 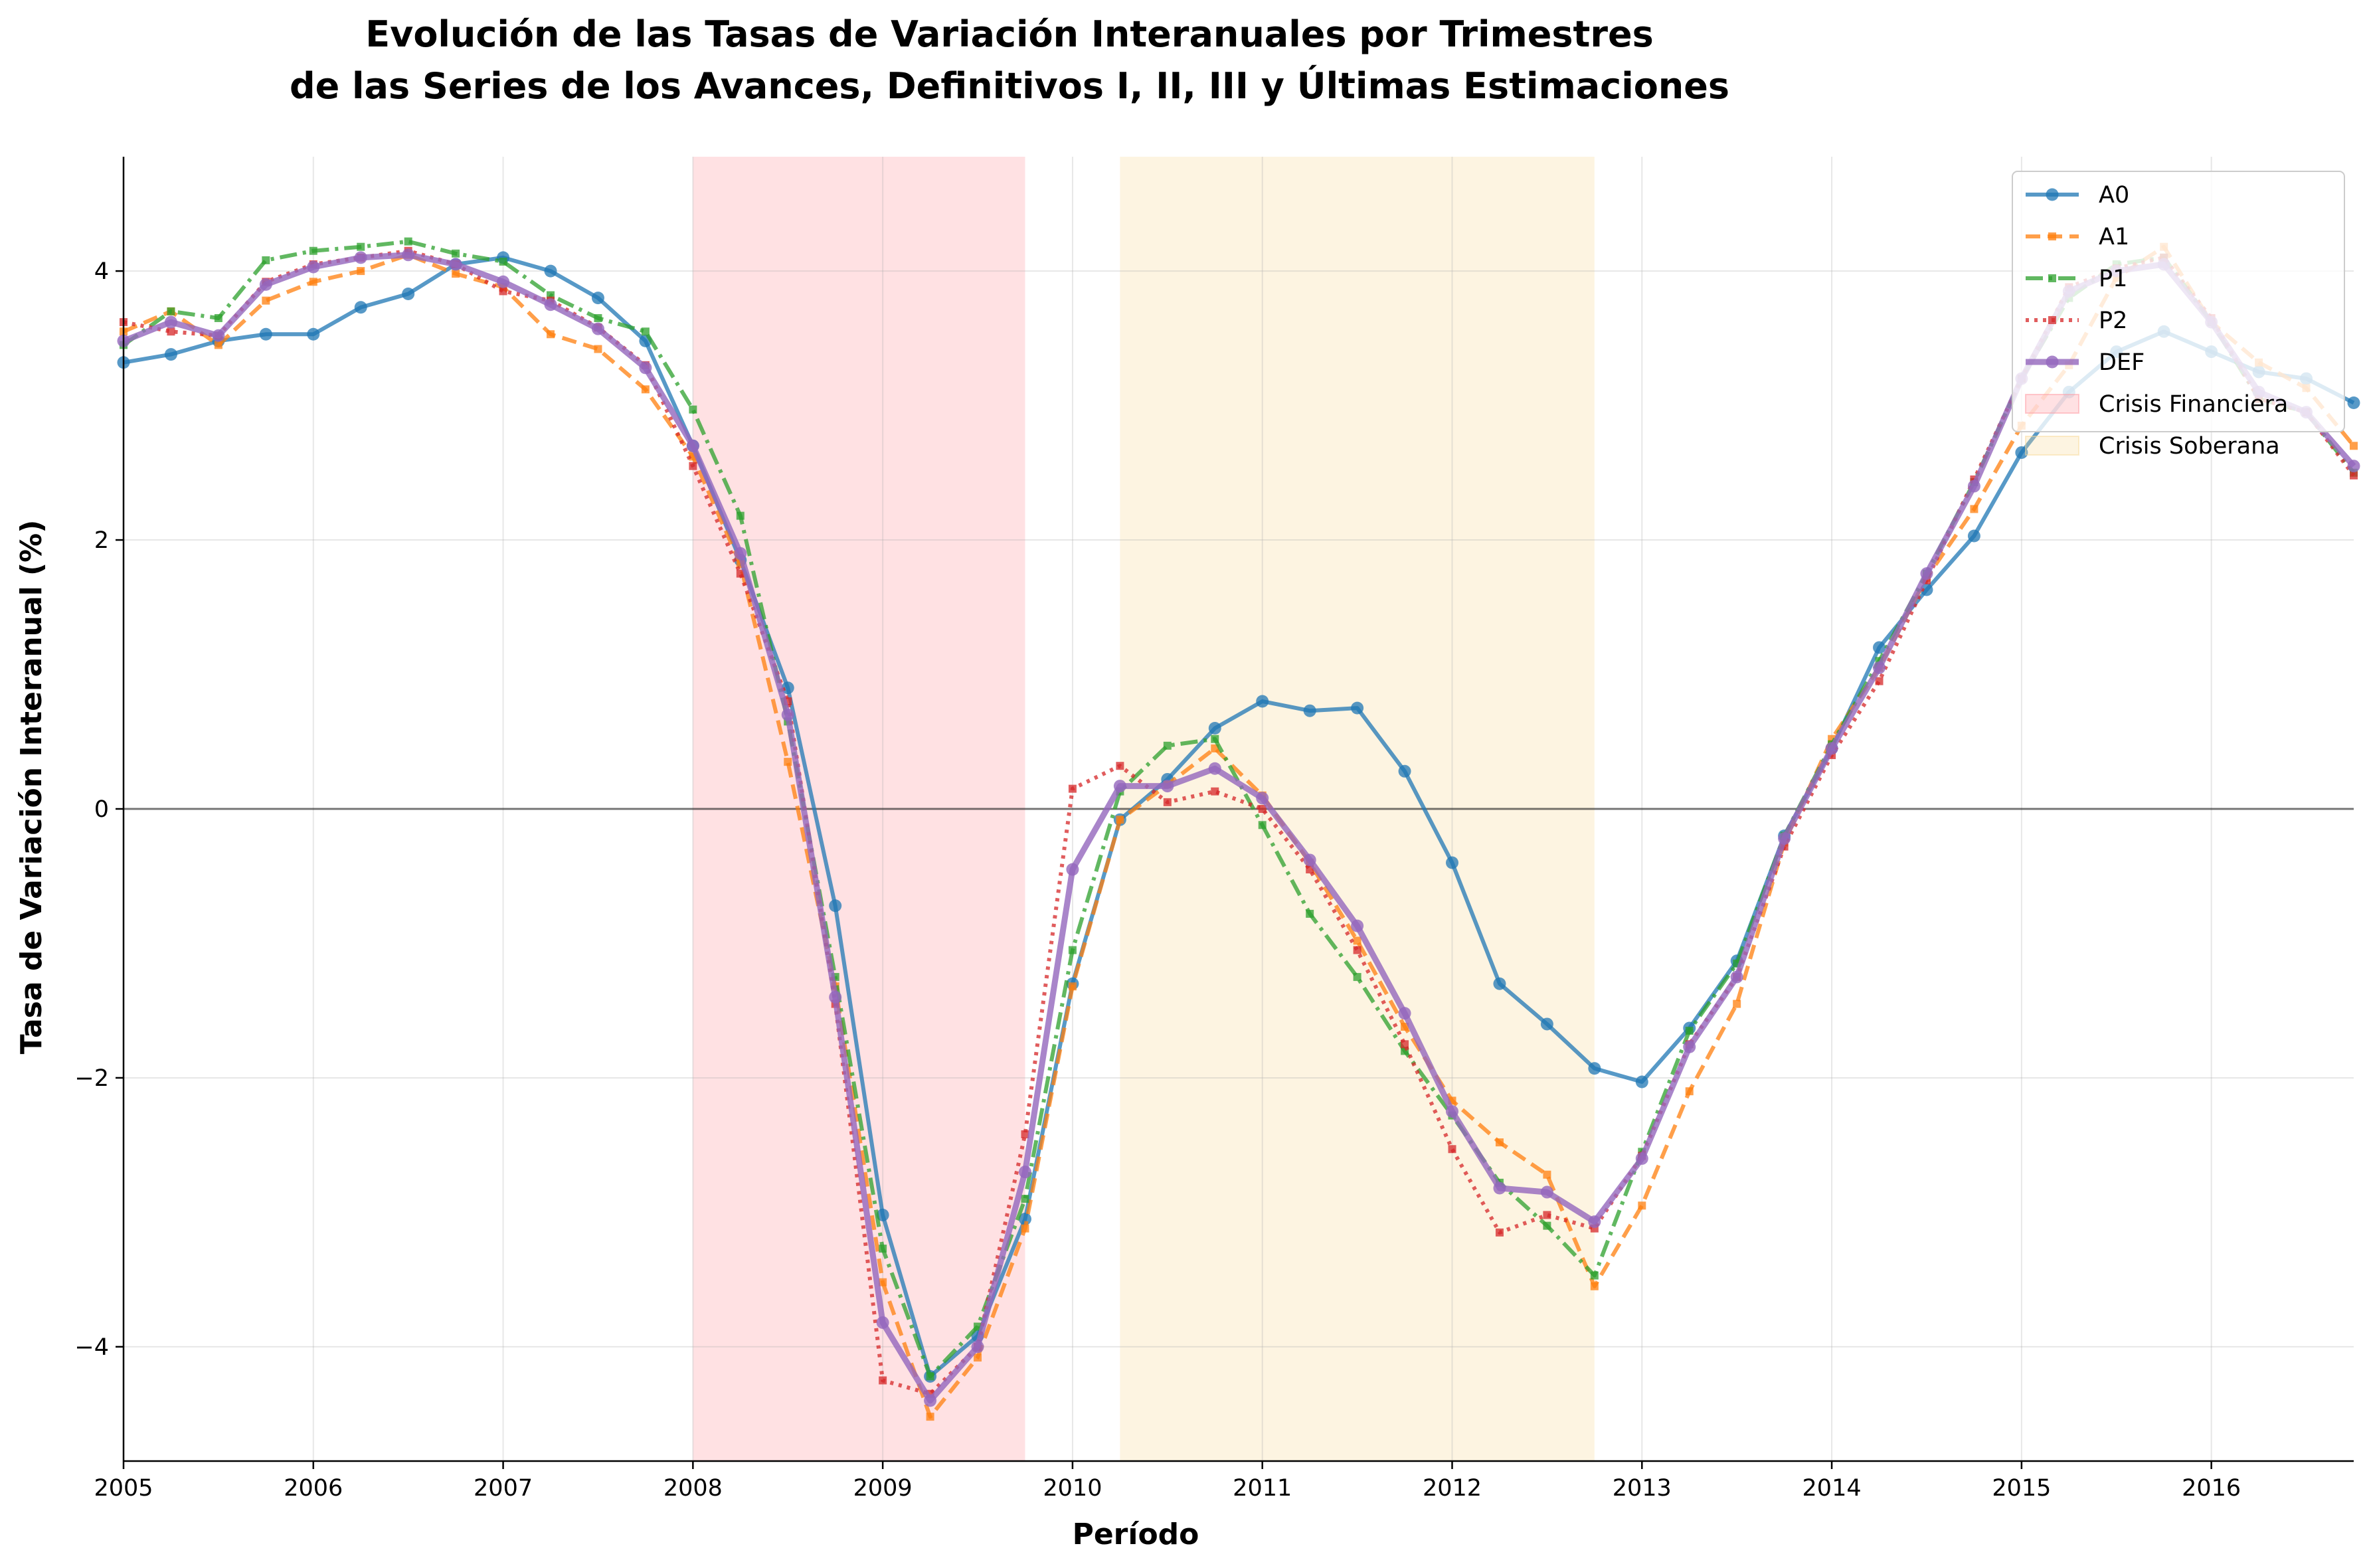 What do you see at coordinates (2178, 301) in the screenshot?
I see `legend-box` at bounding box center [2178, 301].